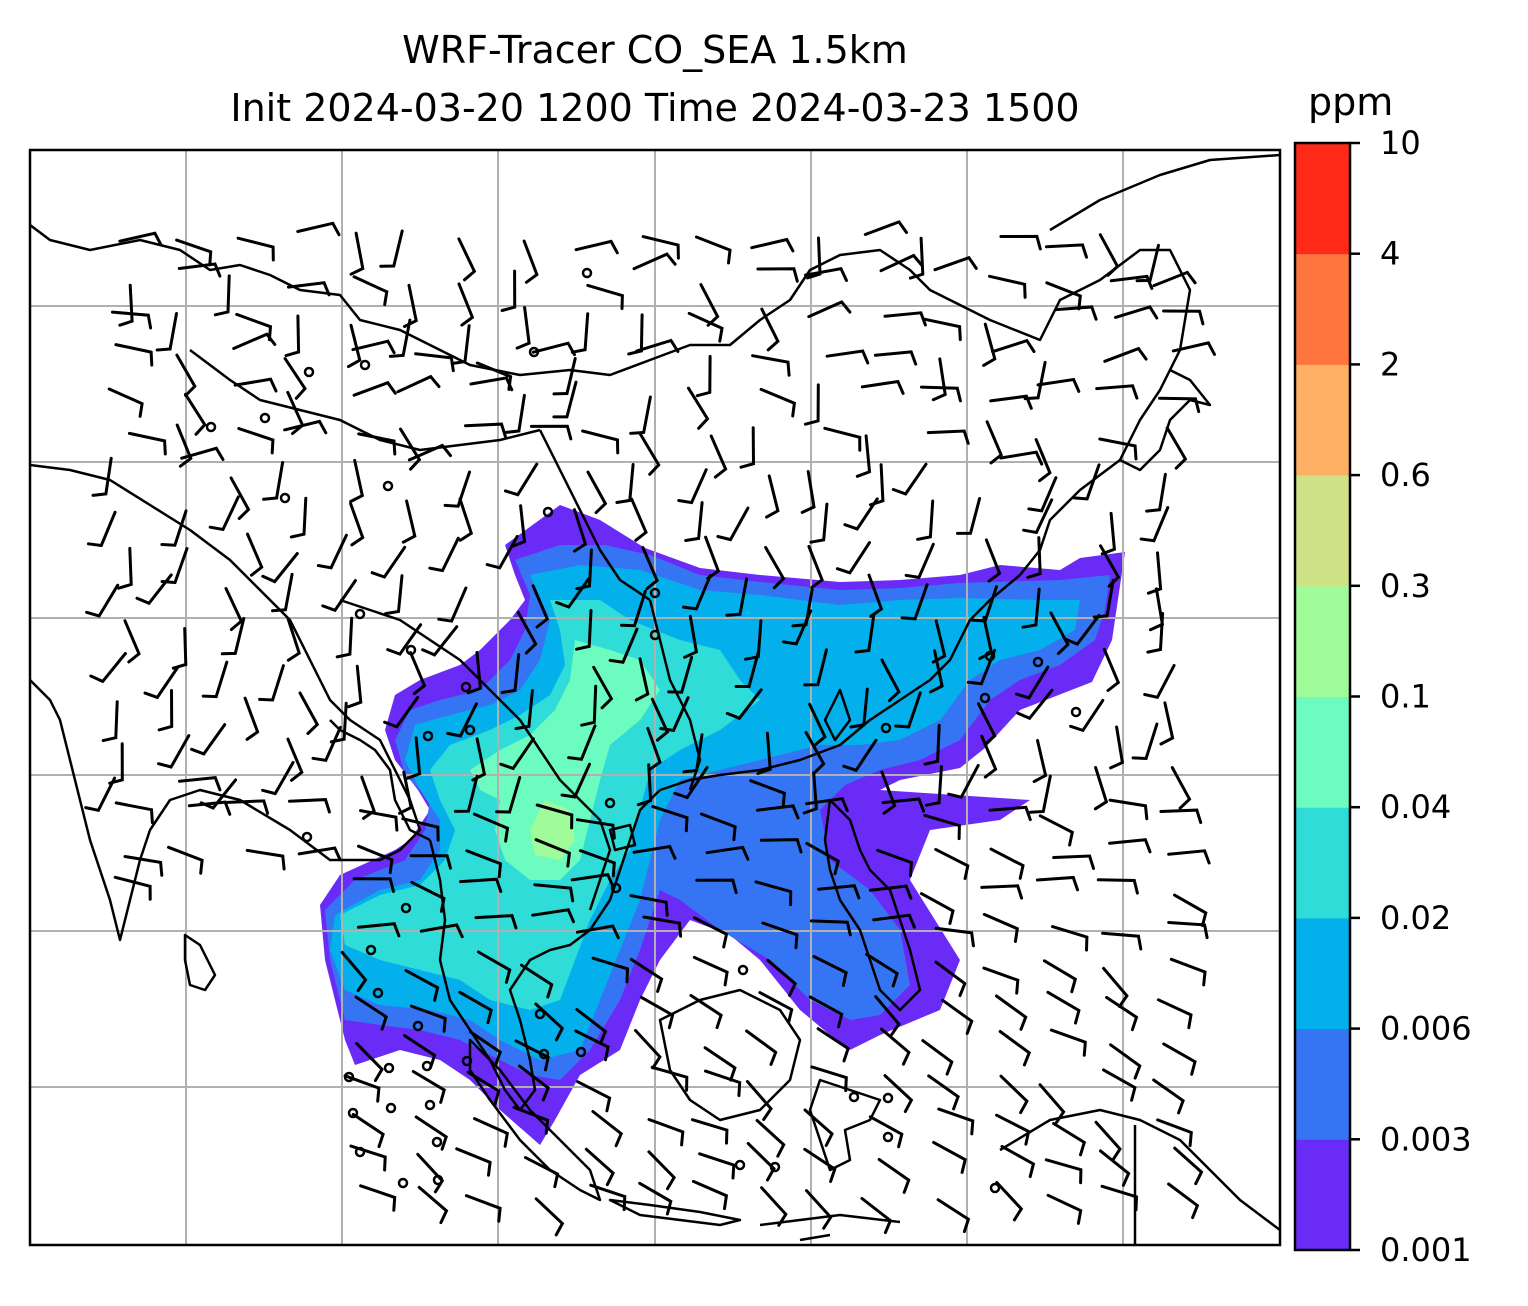  I want to click on coastline-sumatra, so click(535, 1120).